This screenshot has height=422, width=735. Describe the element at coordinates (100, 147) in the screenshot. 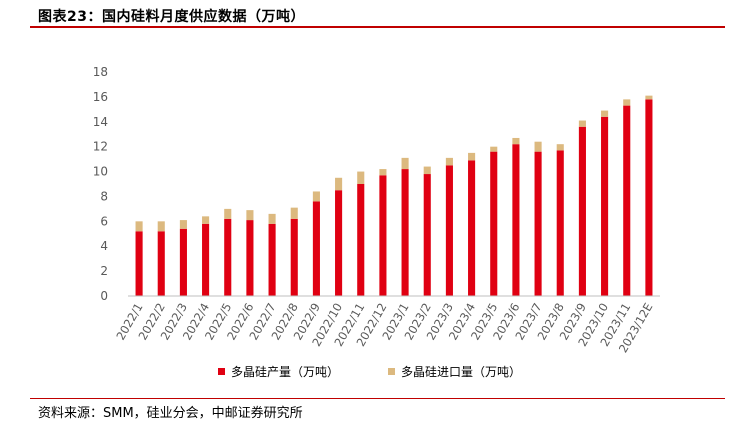

I see `y-tick-label: 12` at that location.